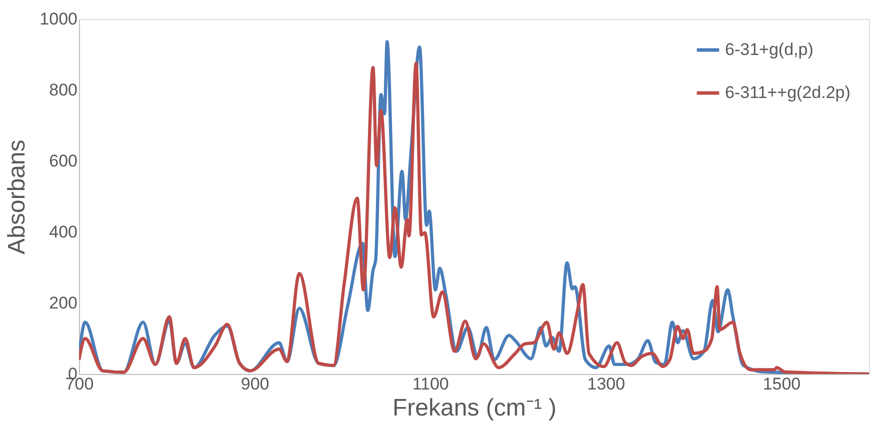  I want to click on y-tick-label: 800, so click(63, 90).